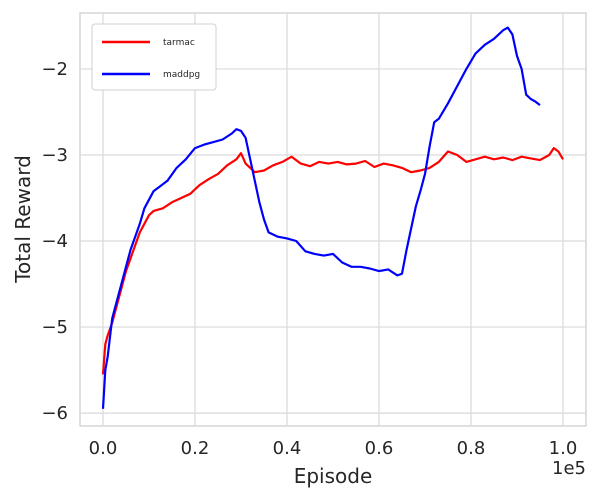 The image size is (600, 500). I want to click on y-tick-label: −4, so click(54, 241).